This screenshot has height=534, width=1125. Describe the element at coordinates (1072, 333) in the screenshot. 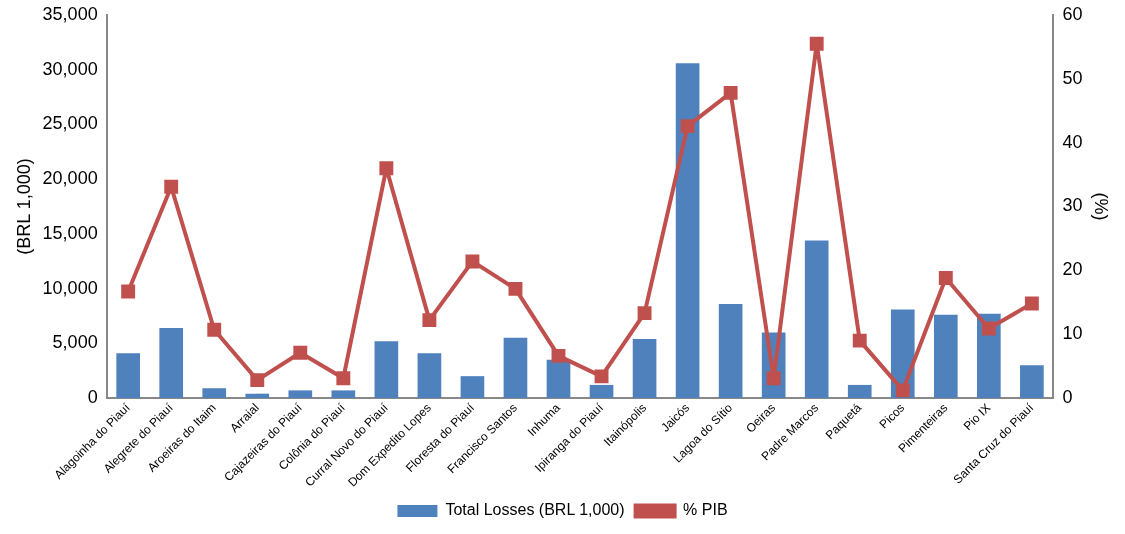

I see `y2-tick-label: 10` at that location.